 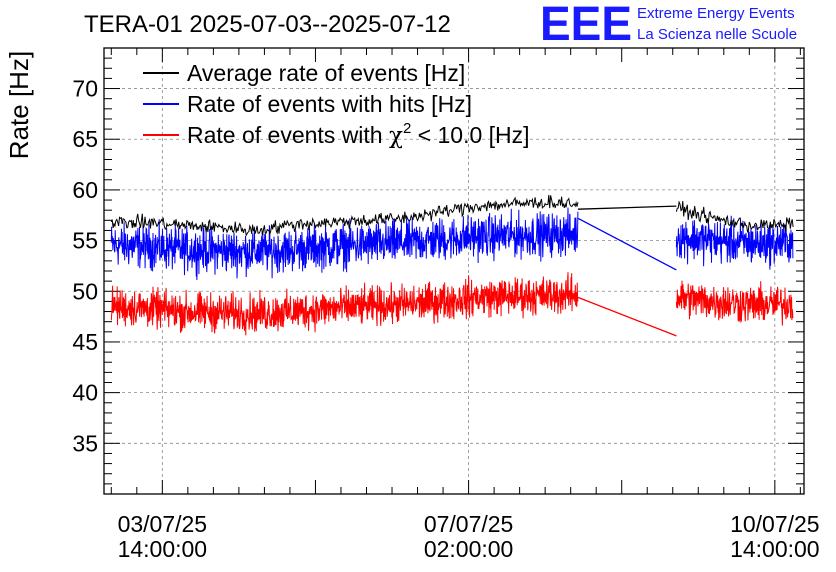 I want to click on y-tick-label: 65, so click(x=85, y=139).